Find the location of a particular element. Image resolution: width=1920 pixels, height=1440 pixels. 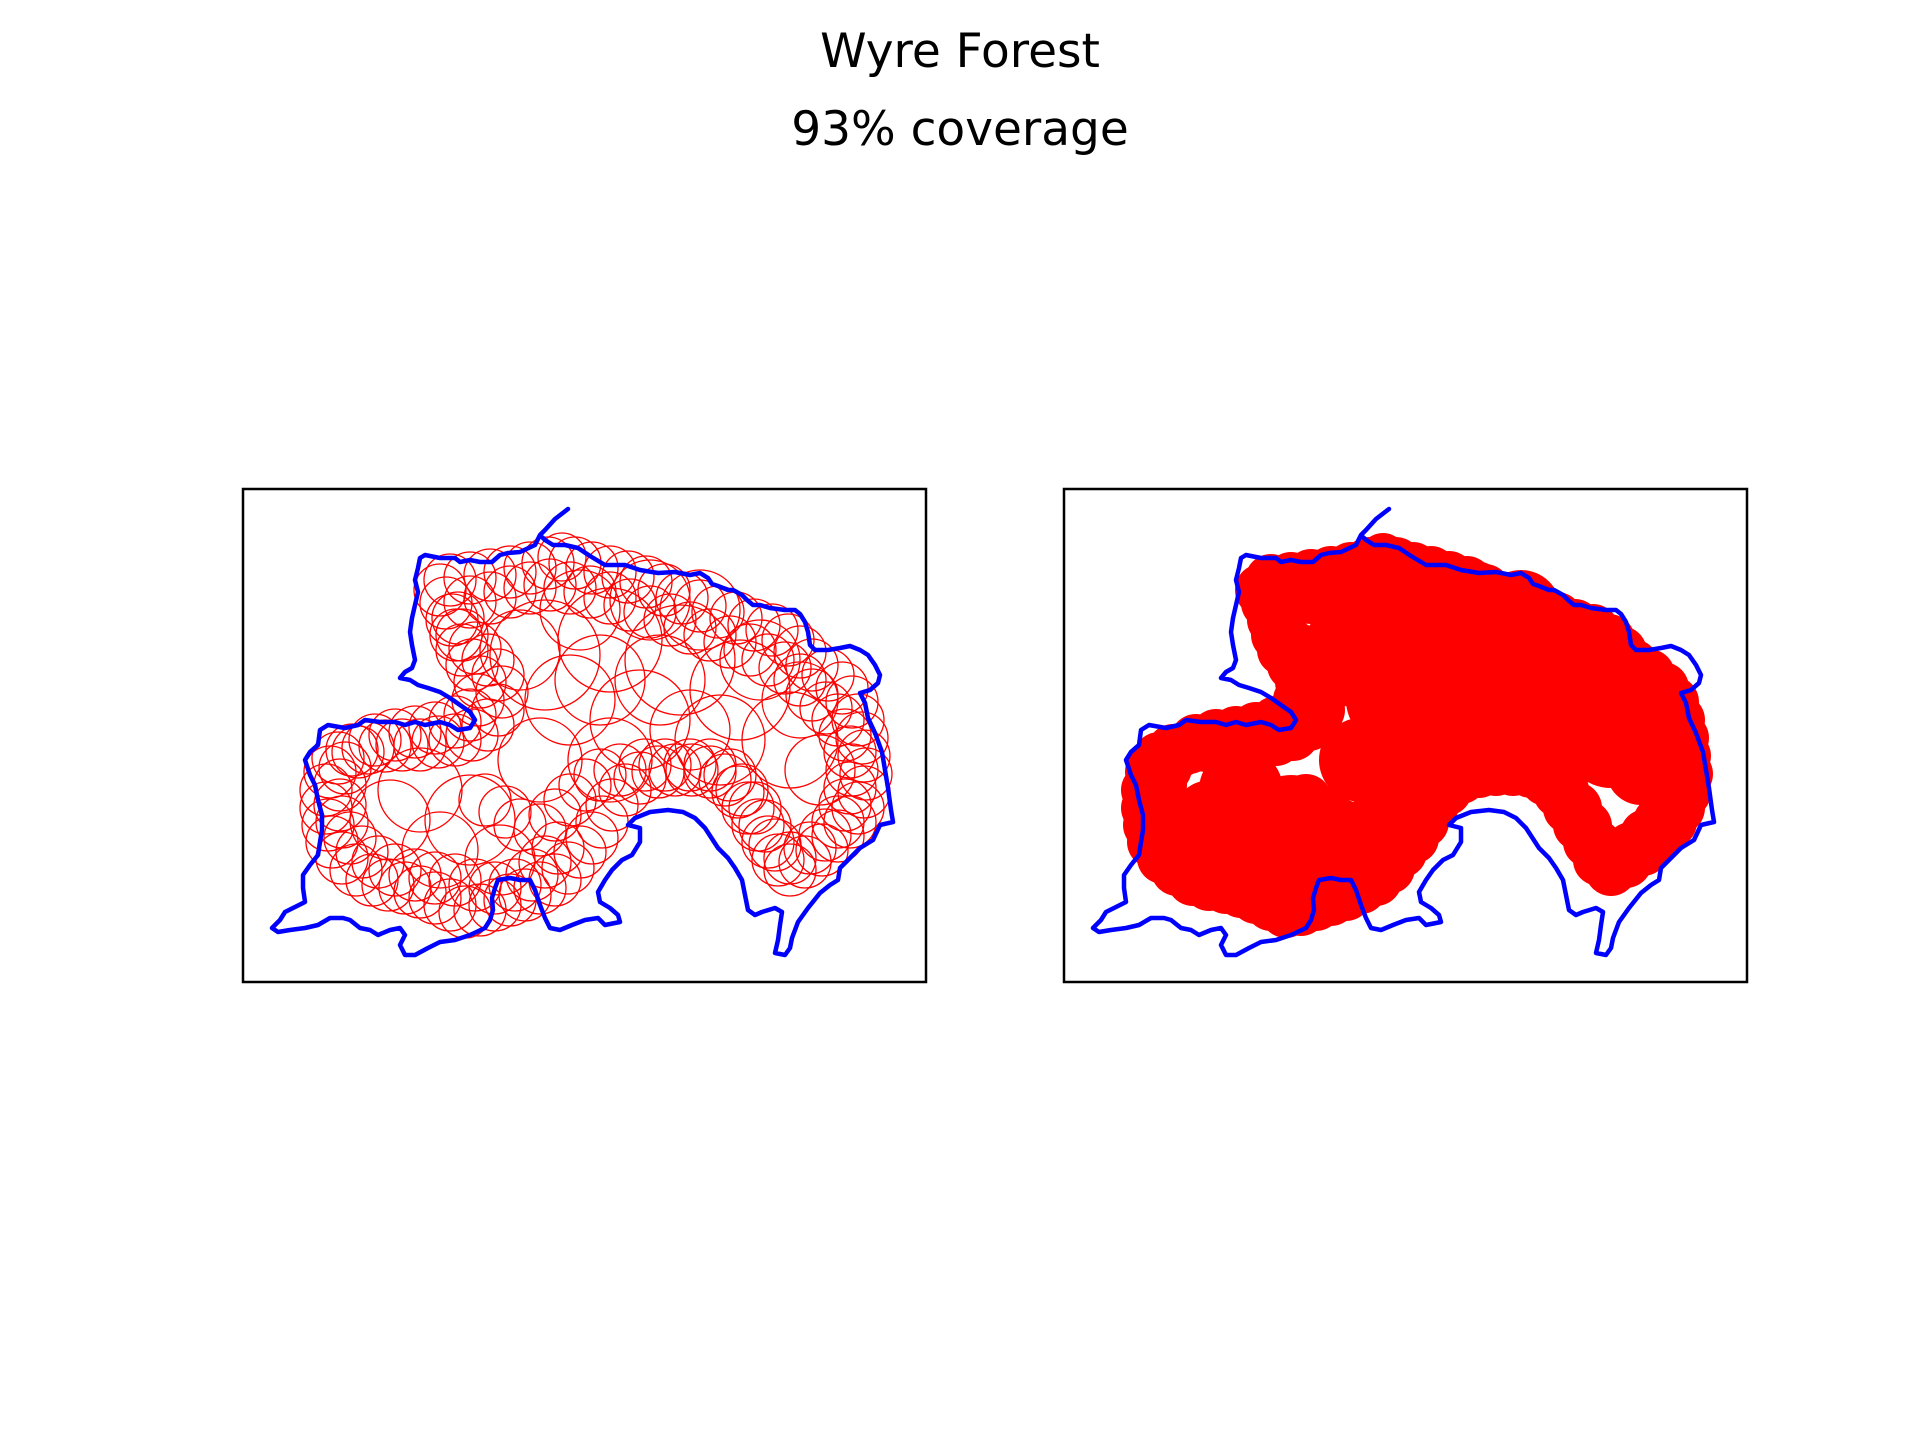

panel-frame-left is located at coordinates (584, 735).